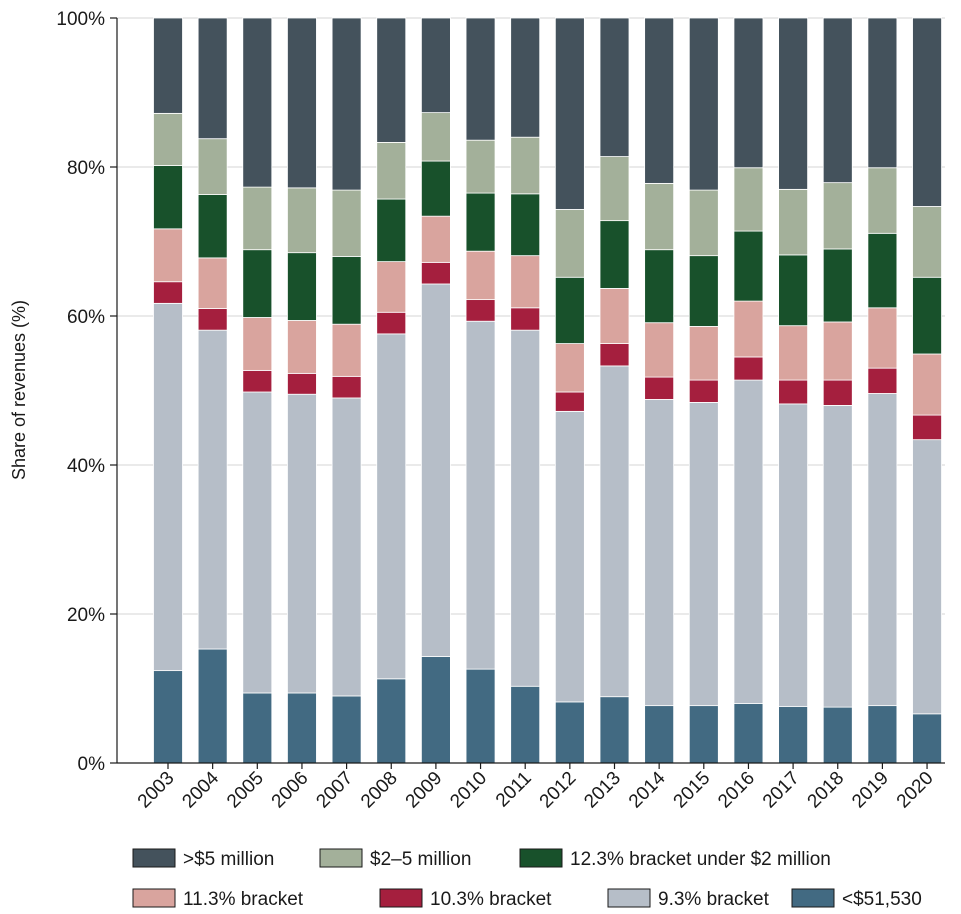  I want to click on x-tick-label: 2017, so click(781, 790).